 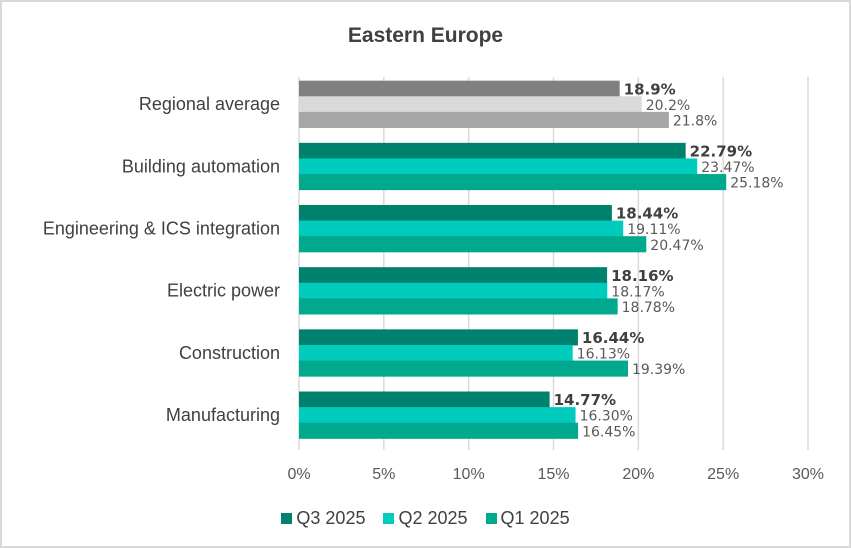 I want to click on data-label: 20.2%, so click(x=668, y=106).